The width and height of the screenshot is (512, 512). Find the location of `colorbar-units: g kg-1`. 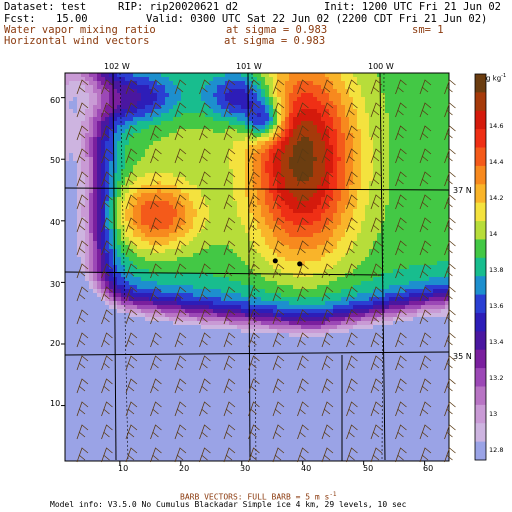

colorbar-units: g kg-1 is located at coordinates (496, 77).